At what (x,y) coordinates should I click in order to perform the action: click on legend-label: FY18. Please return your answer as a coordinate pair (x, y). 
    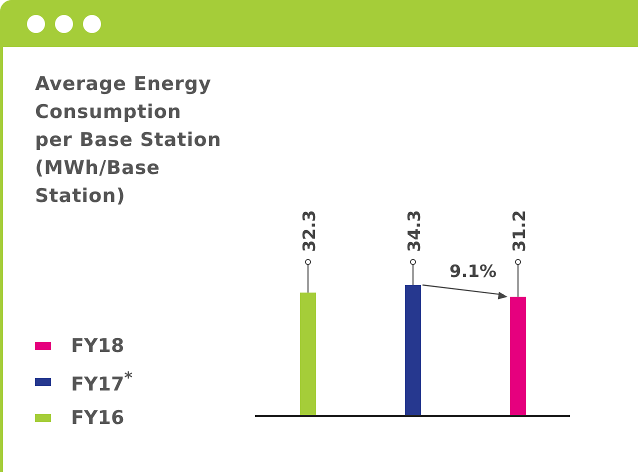
    Looking at the image, I should click on (97, 346).